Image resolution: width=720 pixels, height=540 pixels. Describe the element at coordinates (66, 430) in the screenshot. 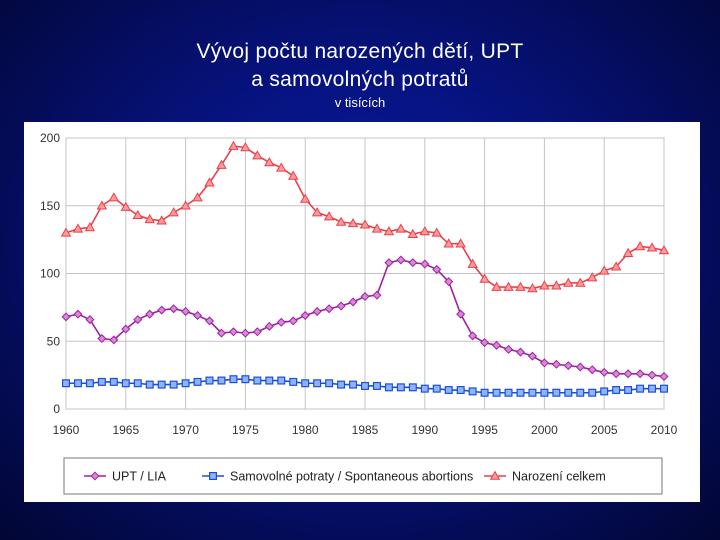

I see `x-tick-label: 1960` at that location.